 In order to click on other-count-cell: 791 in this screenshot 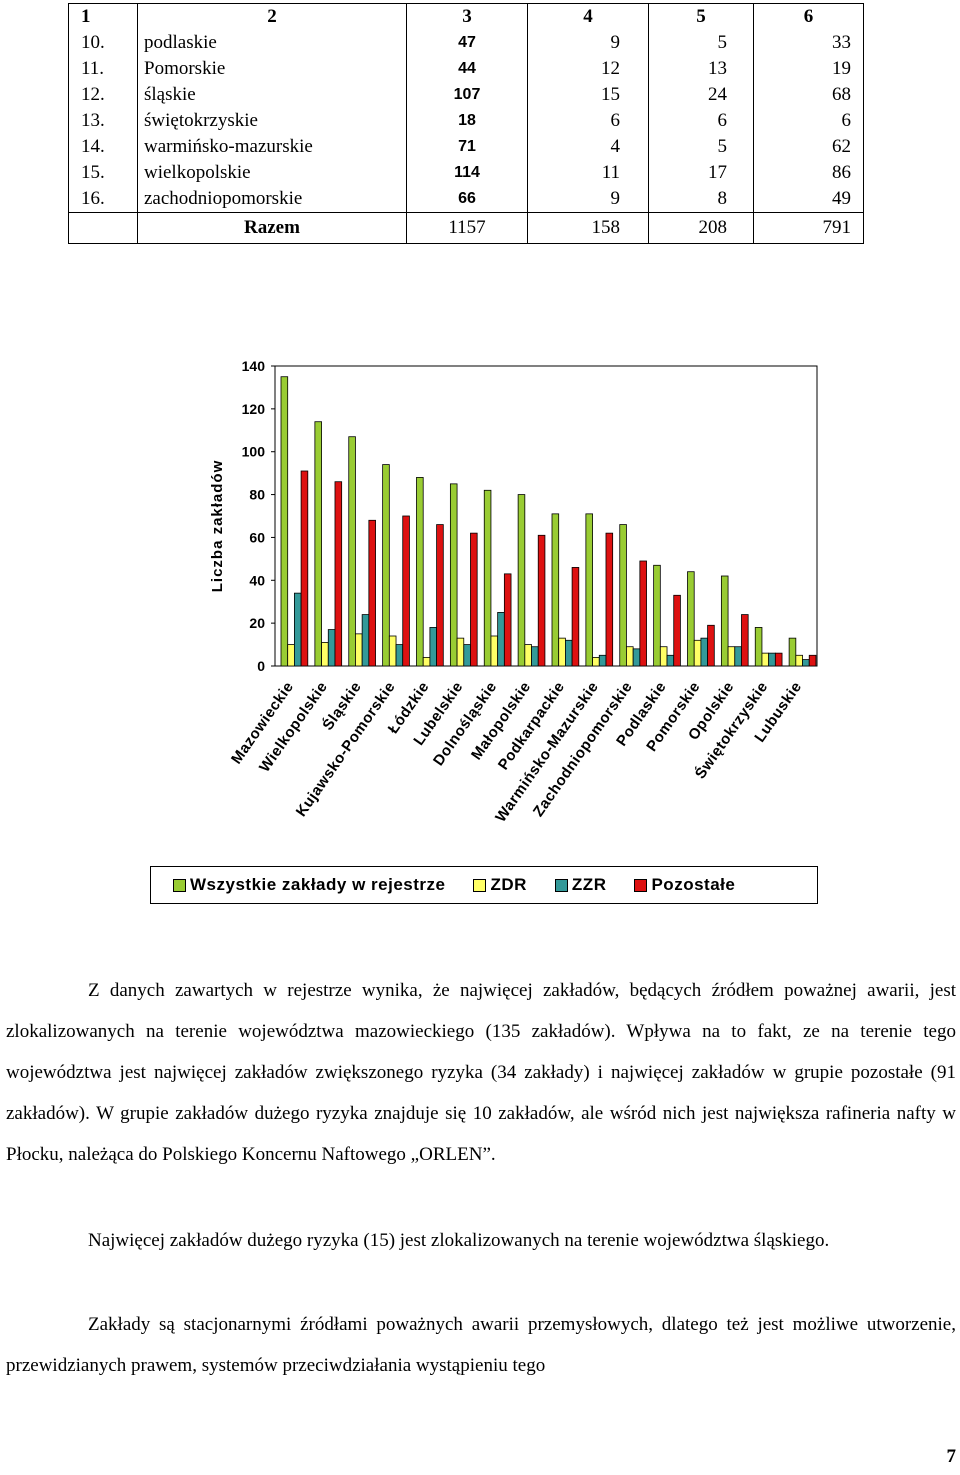, I will do `click(808, 228)`.